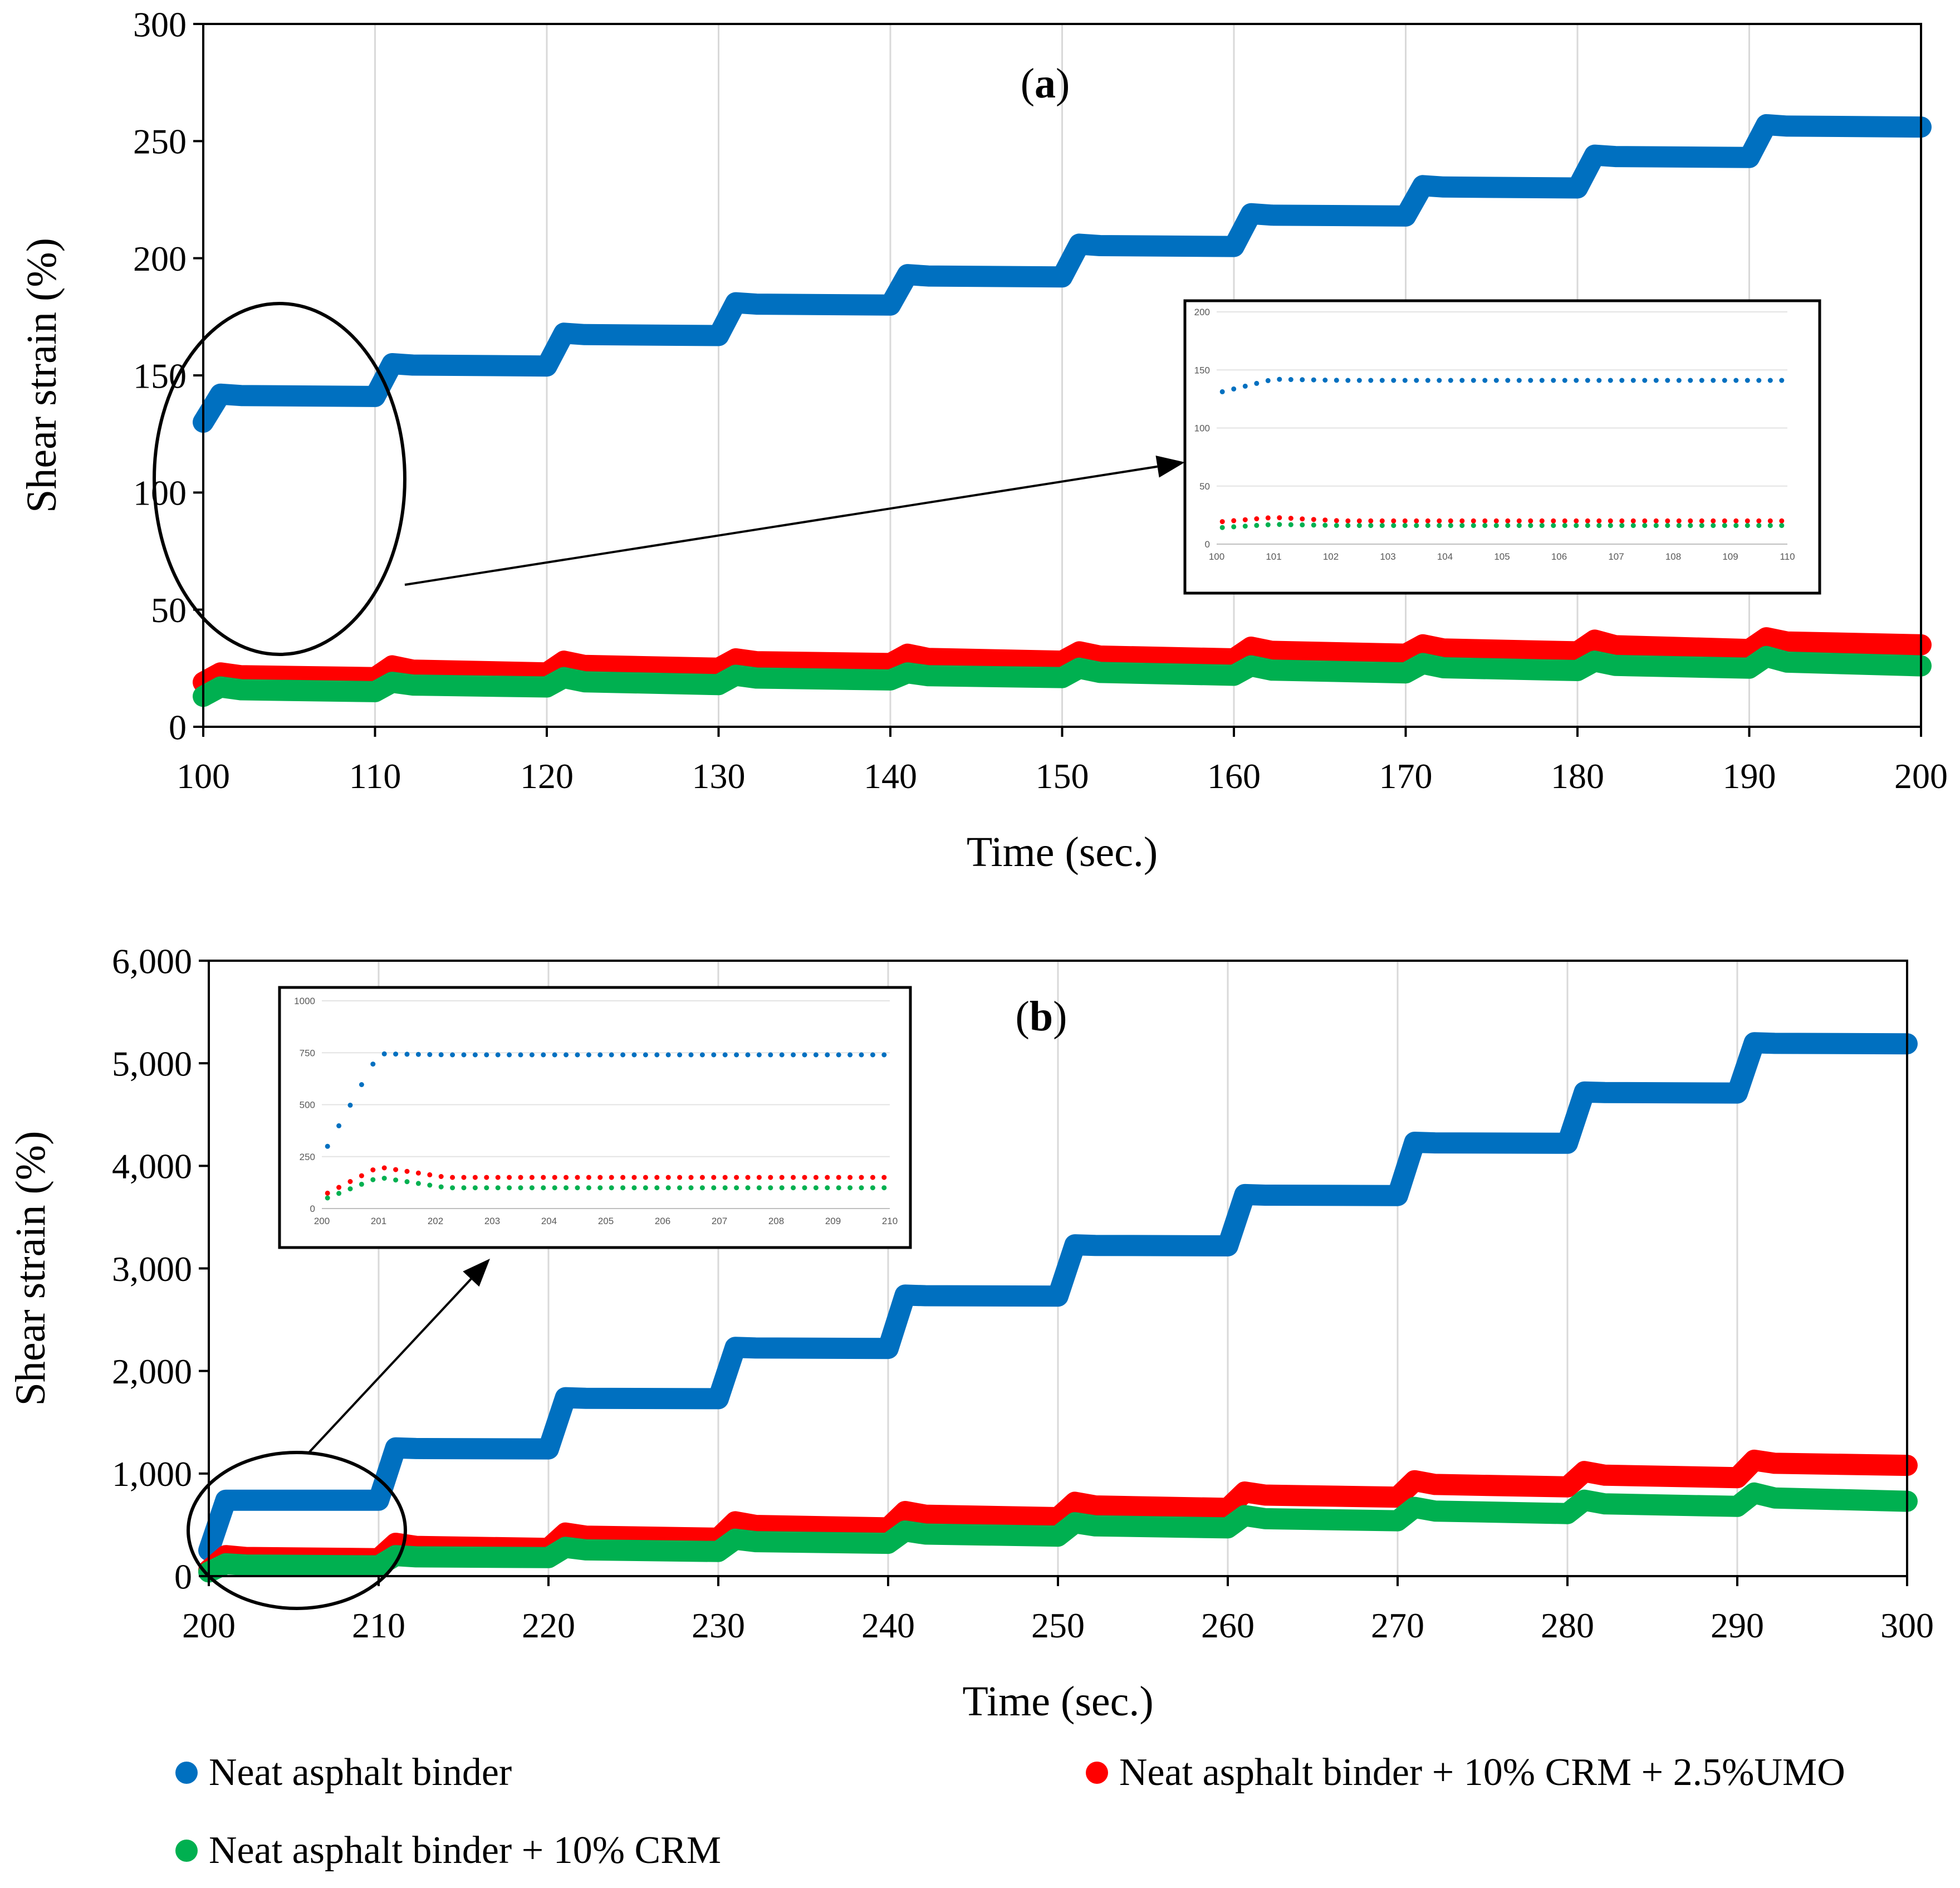 This screenshot has width=1960, height=1888. Describe the element at coordinates (307, 1053) in the screenshot. I see `inset-y-tick-label: 750` at that location.